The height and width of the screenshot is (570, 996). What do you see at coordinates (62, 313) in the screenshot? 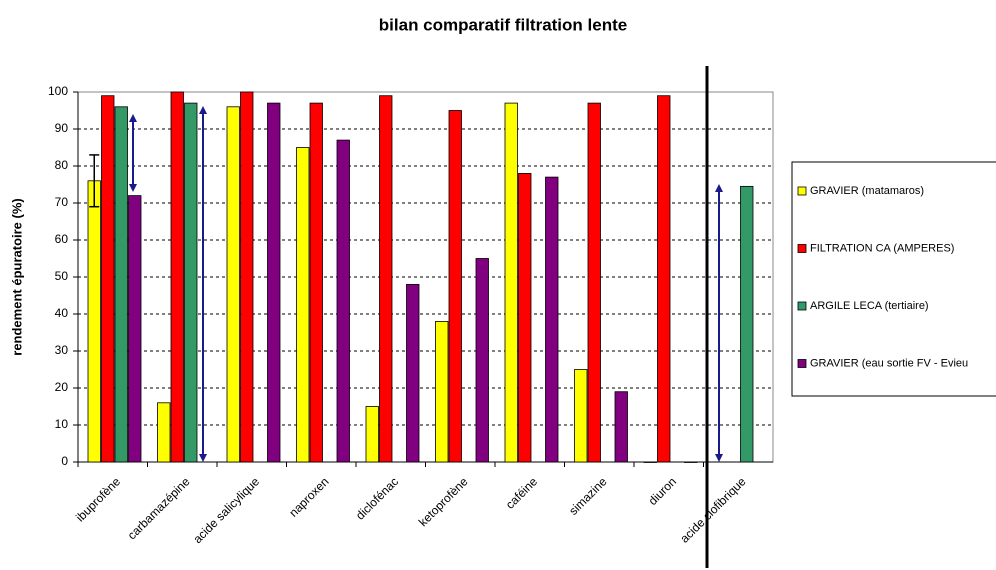
I see `y-tick-label: 40` at bounding box center [62, 313].